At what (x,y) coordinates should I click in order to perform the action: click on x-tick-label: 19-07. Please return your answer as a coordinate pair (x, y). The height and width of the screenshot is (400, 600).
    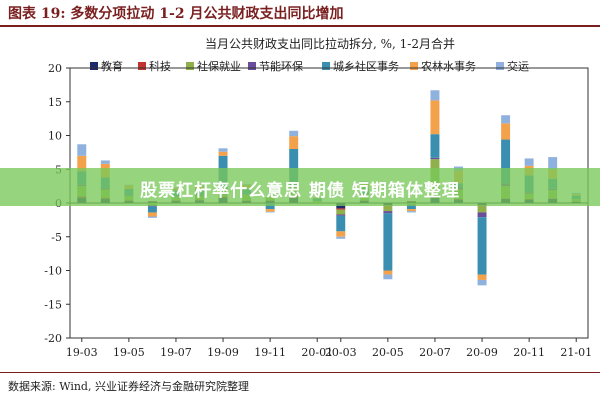
    Looking at the image, I should click on (176, 352).